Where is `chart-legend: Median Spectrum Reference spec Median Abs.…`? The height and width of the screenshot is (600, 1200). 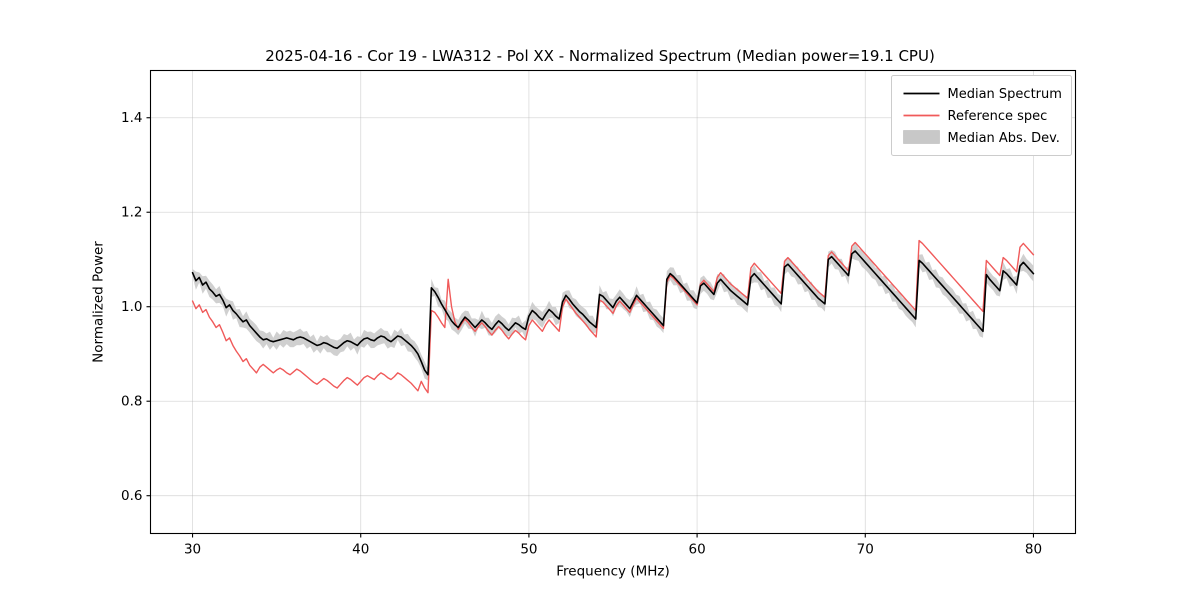 chart-legend: Median Spectrum Reference spec Median Abs.… is located at coordinates (981, 115).